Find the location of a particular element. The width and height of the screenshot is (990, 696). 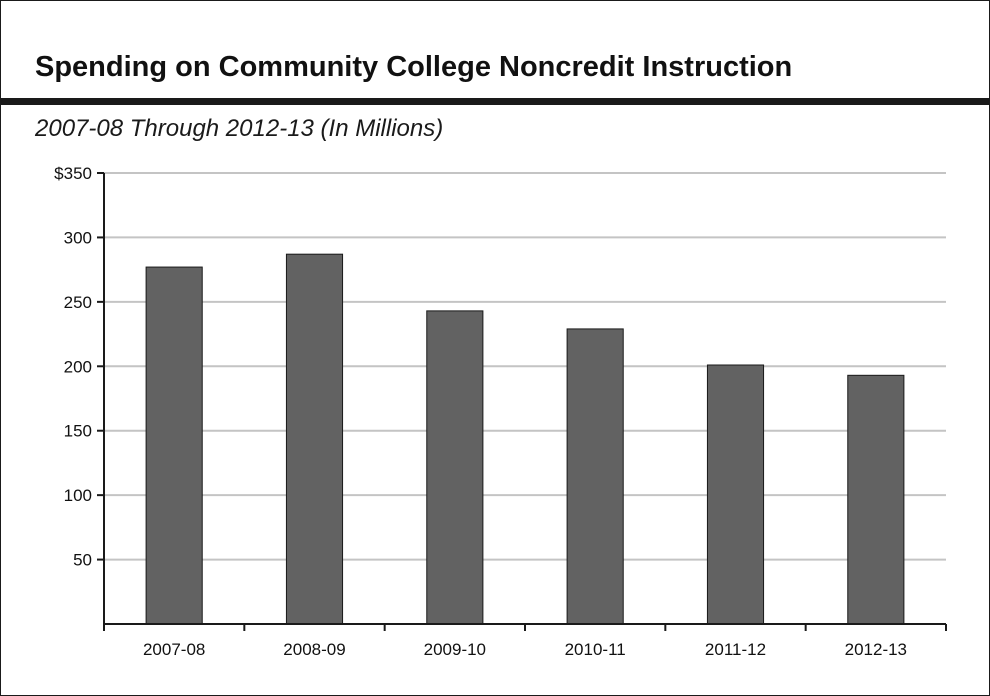

x-tick-label: 2007-08 is located at coordinates (174, 649).